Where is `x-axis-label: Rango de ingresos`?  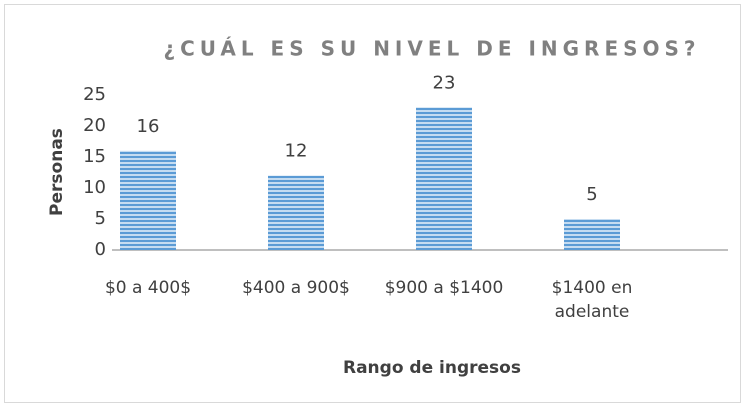 x-axis-label: Rango de ingresos is located at coordinates (432, 368).